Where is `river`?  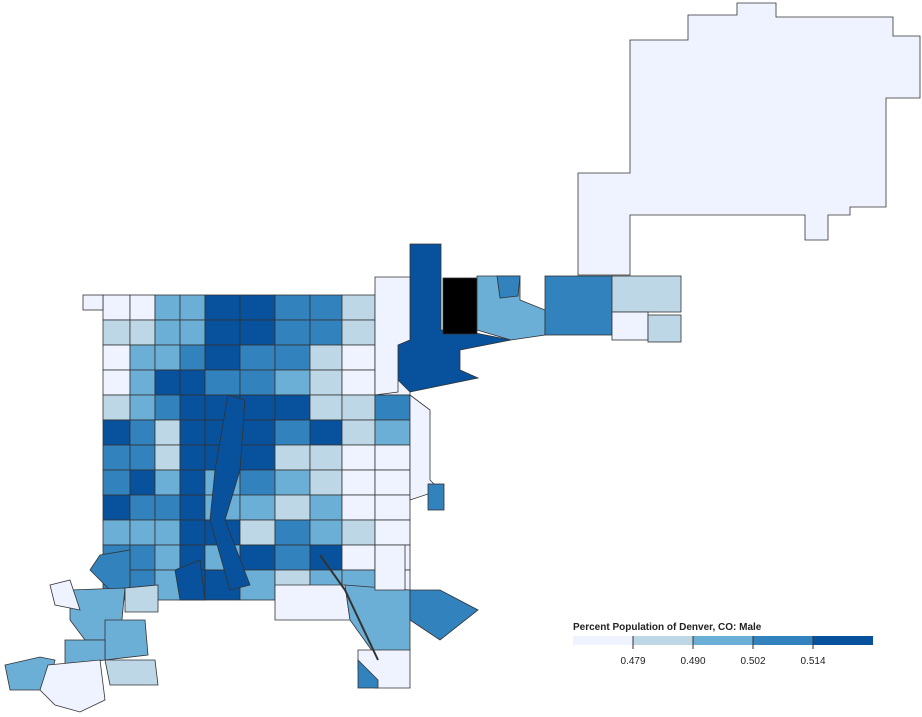
river is located at coordinates (349, 607).